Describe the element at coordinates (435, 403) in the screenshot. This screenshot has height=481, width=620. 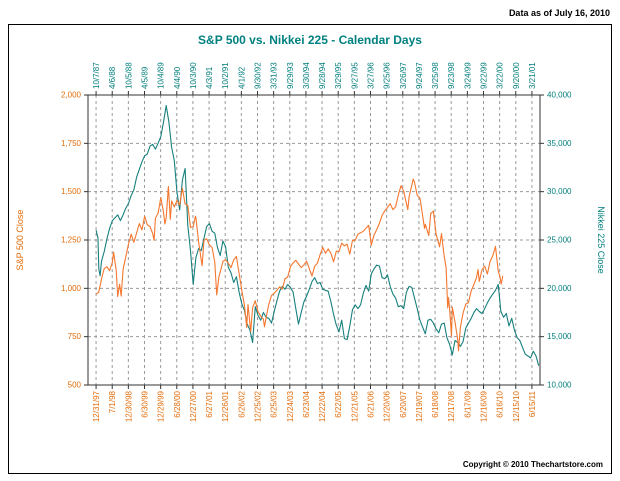
I see `bottom-date-label: 6/18/08` at that location.